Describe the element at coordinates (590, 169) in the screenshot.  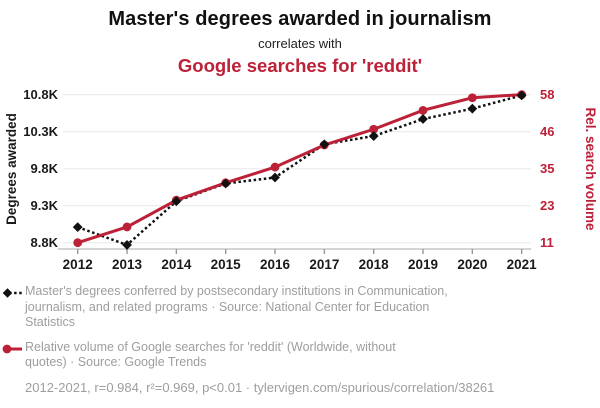
I see `y-axis-right-title: Rel. search volume` at that location.